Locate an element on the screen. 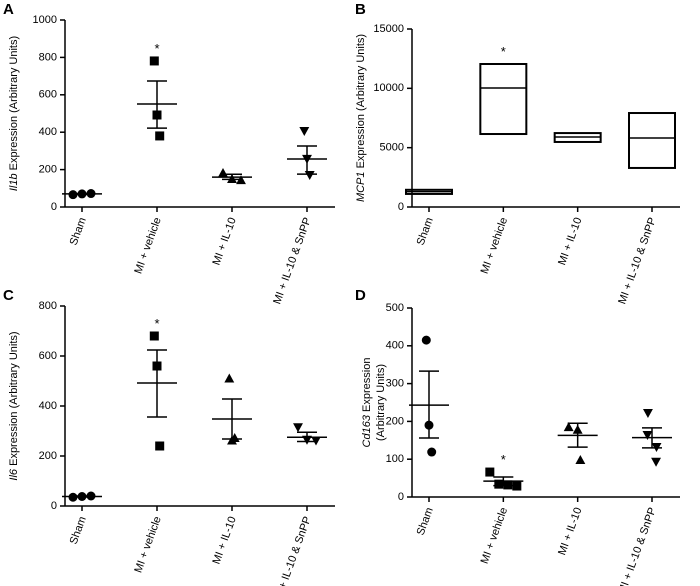 Image resolution: width=700 pixels, height=586 pixels. panel-label: B is located at coordinates (360, 9).